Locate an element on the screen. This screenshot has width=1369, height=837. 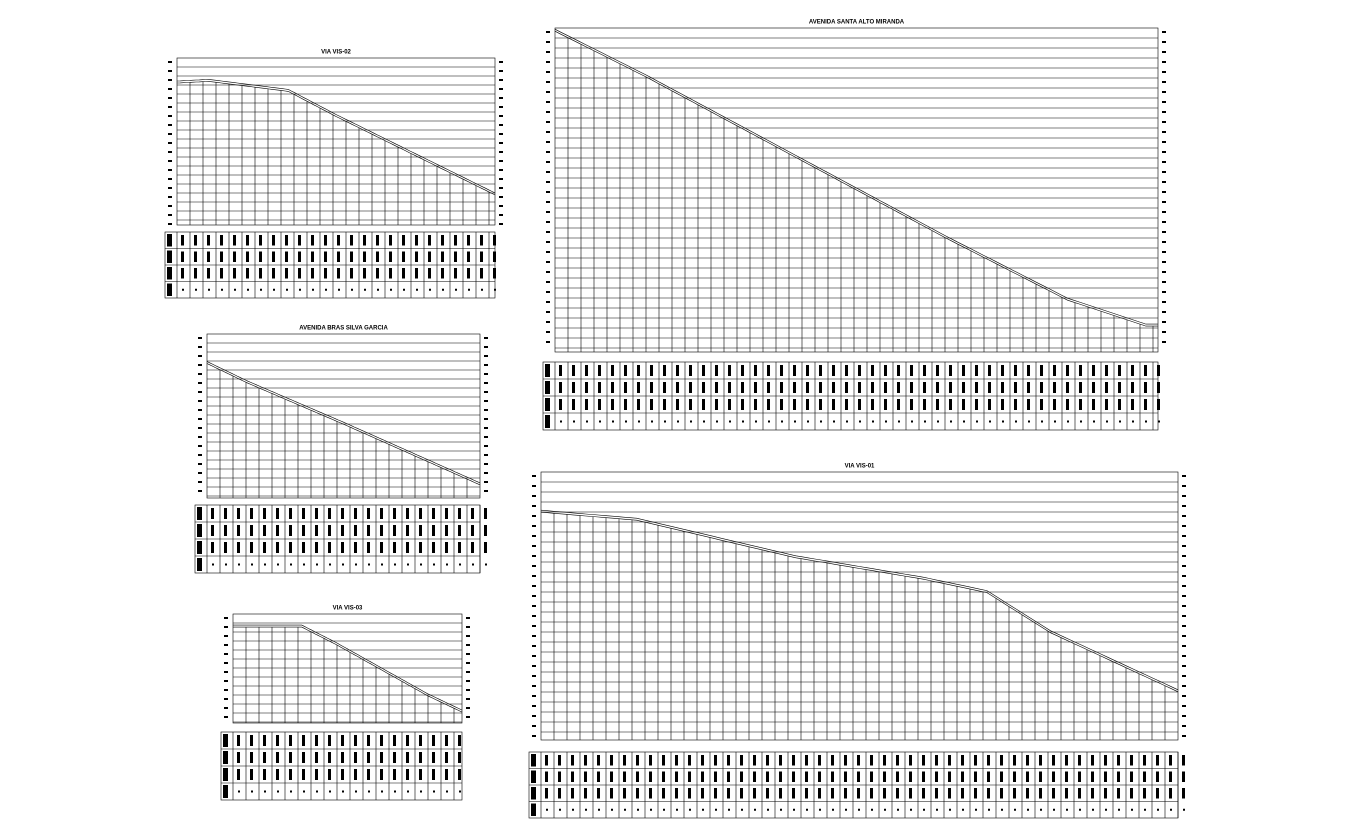
profile-title: VIA VIS-03 is located at coordinates (348, 609).